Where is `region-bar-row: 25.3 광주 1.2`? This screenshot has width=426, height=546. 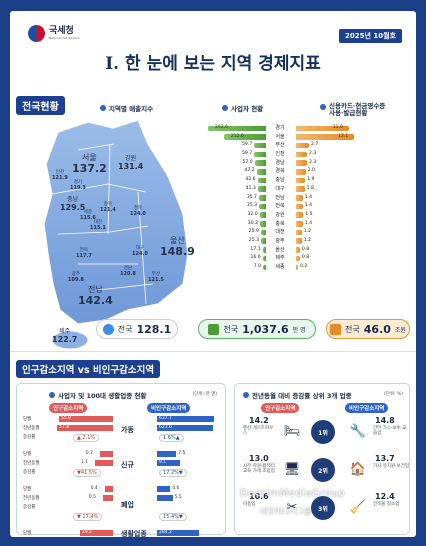 region-bar-row: 25.3 광주 1.2 is located at coordinates (308, 241).